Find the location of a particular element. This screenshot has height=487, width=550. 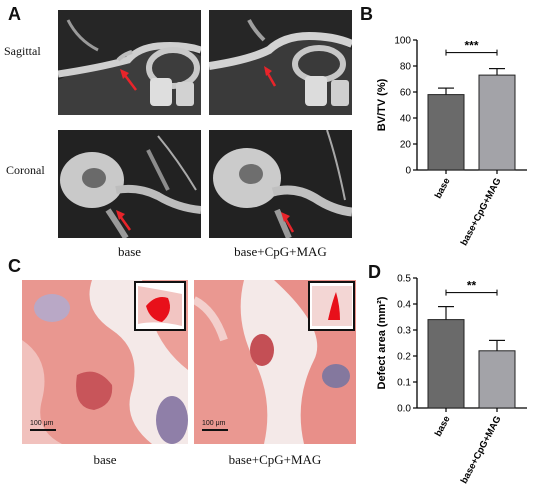

ct-image-sagittal-base is located at coordinates (129, 62).